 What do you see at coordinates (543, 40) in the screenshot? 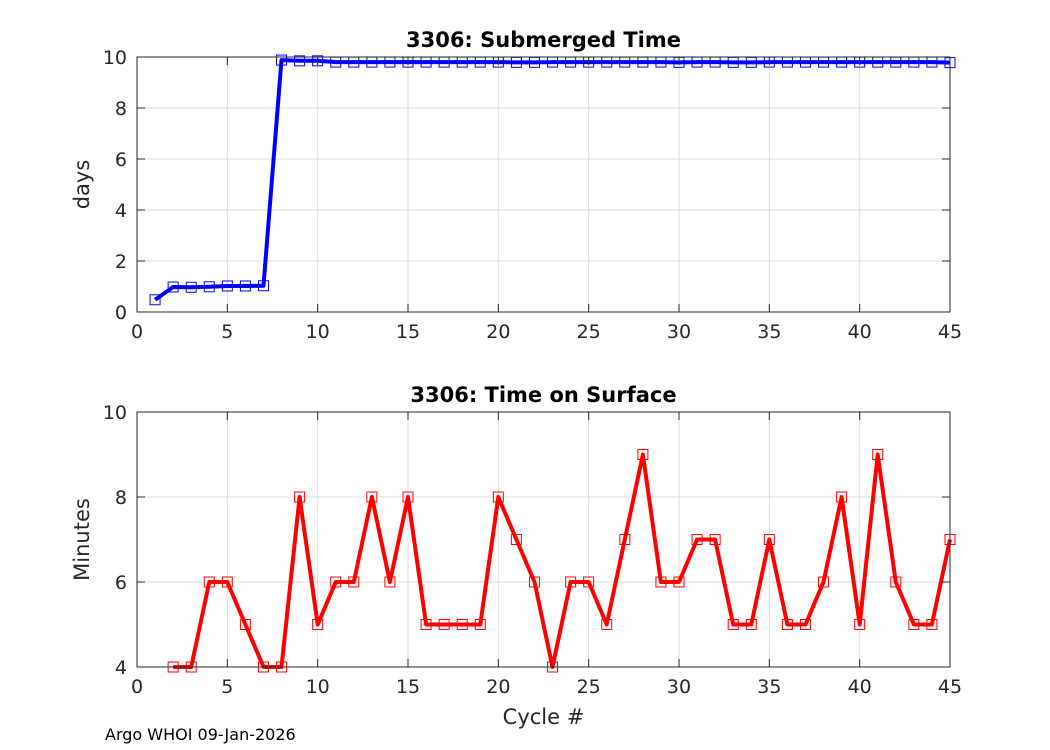
I see `chart-title: 3306: Submerged Time` at bounding box center [543, 40].